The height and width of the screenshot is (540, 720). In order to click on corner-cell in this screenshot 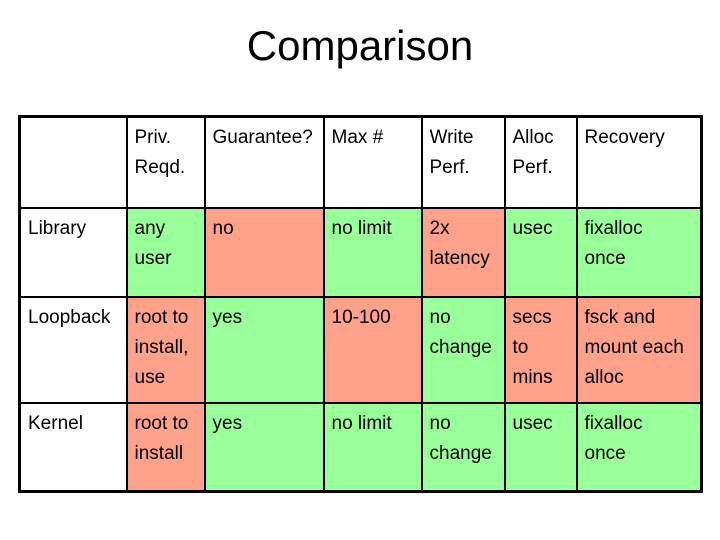, I will do `click(73, 162)`.